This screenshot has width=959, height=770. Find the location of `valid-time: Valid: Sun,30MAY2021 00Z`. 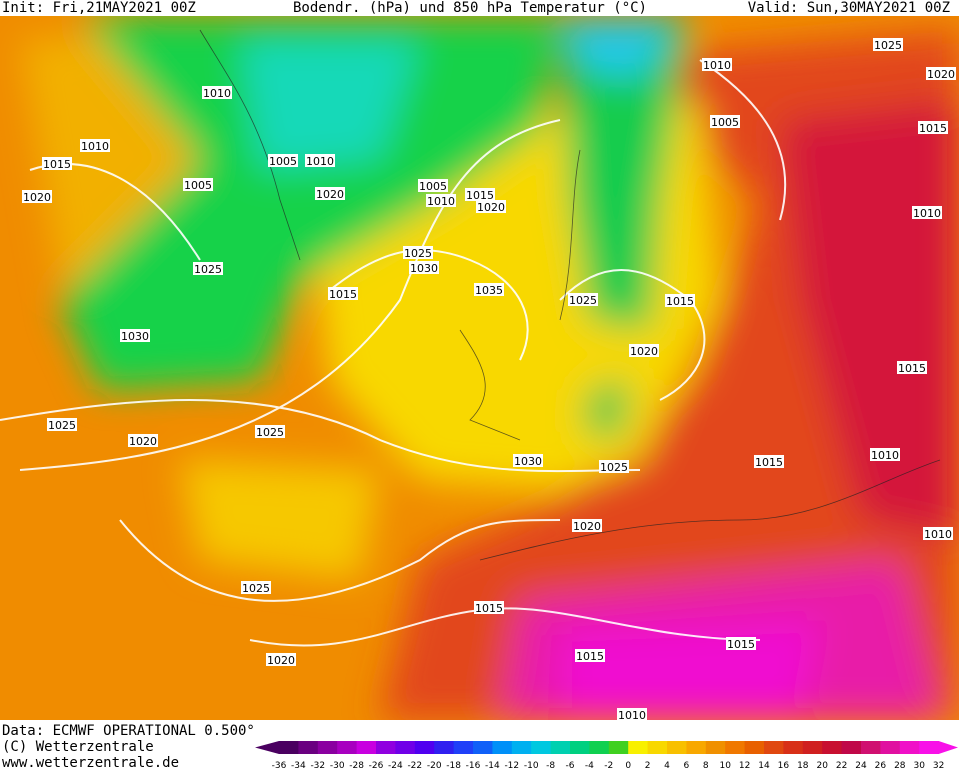

valid-time: Valid: Sun,30MAY2021 00Z is located at coordinates (849, 8).